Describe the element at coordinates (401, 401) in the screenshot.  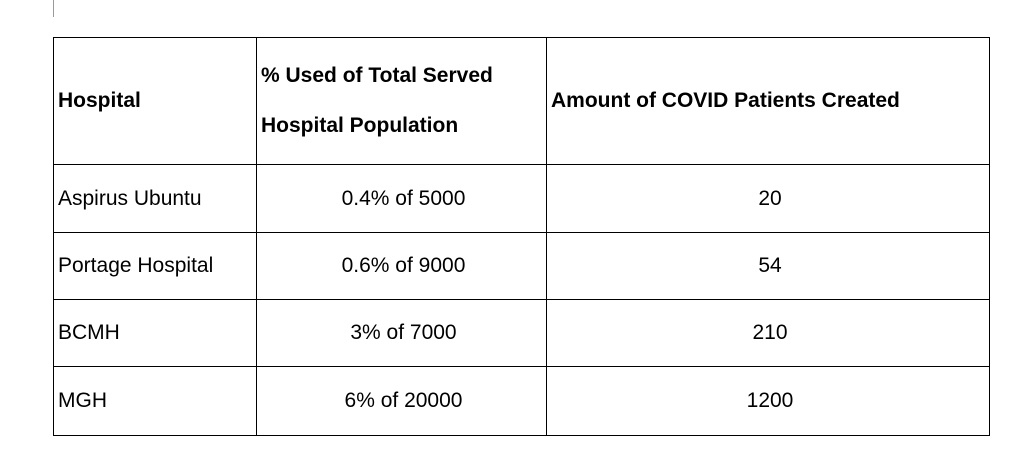
I see `cell-percent: 6% of 20000` at that location.